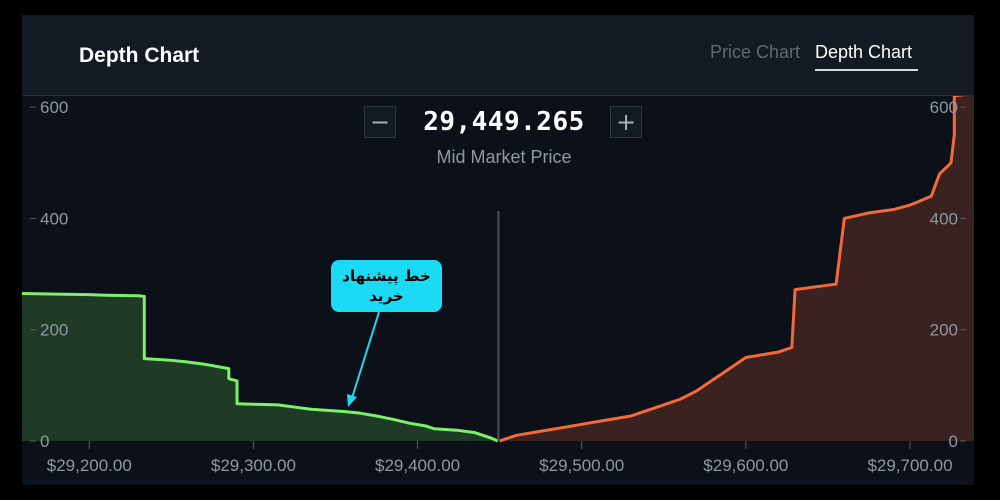 The height and width of the screenshot is (500, 1000). Describe the element at coordinates (944, 218) in the screenshot. I see `y-tick-label-right-400: 400` at that location.